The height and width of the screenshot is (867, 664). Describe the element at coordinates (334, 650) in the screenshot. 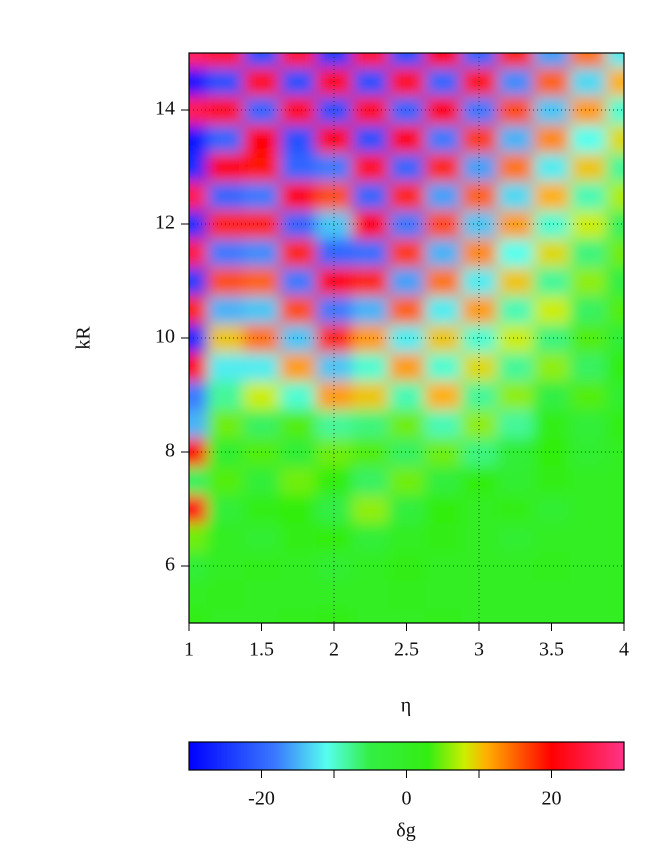

I see `x-tick-label: 2` at that location.